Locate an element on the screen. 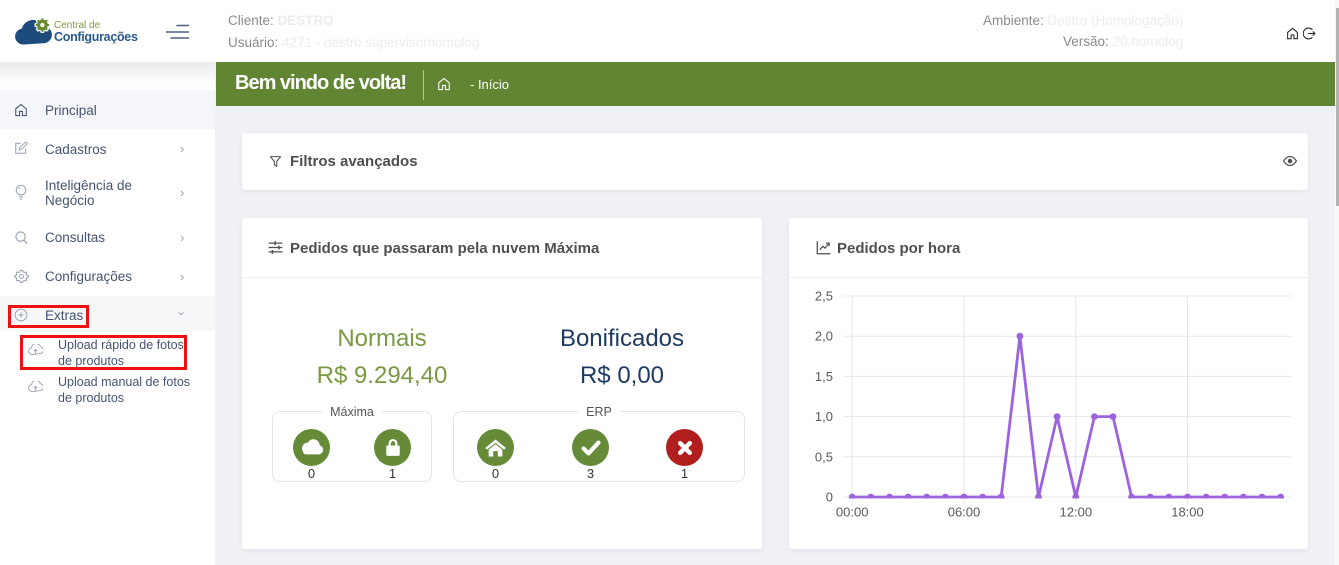 This screenshot has width=1339, height=565. svg-text: 1,0 is located at coordinates (824, 416).